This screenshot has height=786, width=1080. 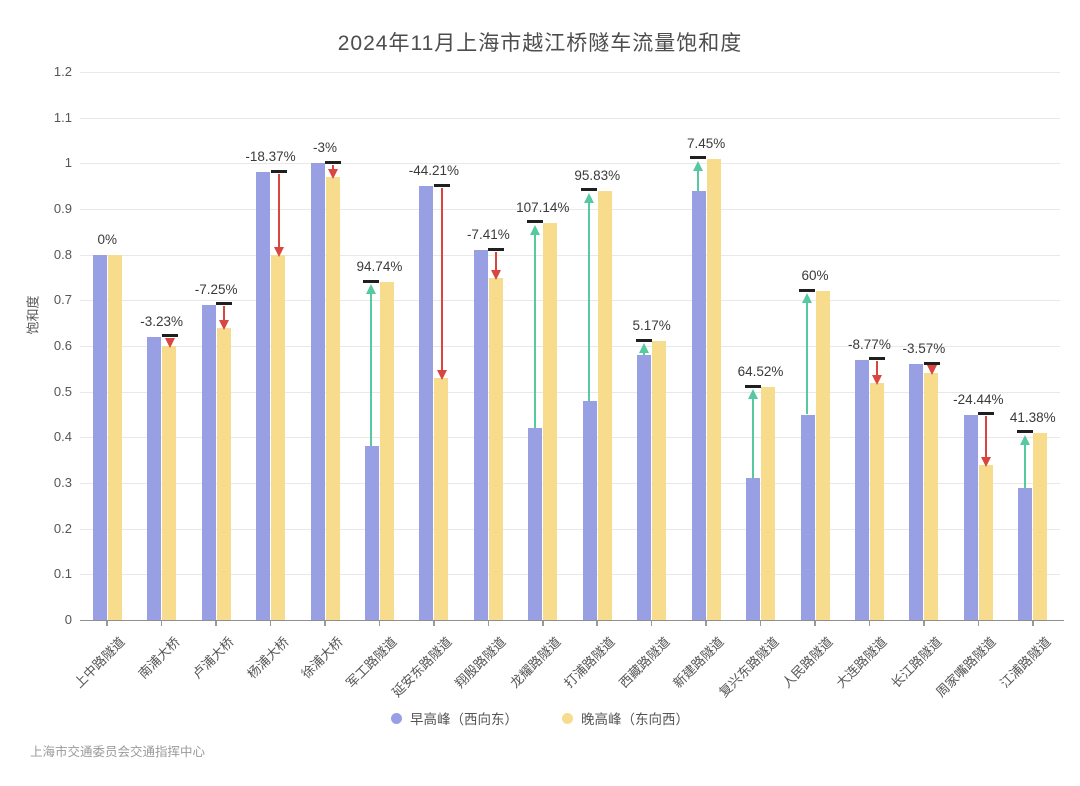 What do you see at coordinates (488, 235) in the screenshot?
I see `change-percent-label: -7.41%` at bounding box center [488, 235].